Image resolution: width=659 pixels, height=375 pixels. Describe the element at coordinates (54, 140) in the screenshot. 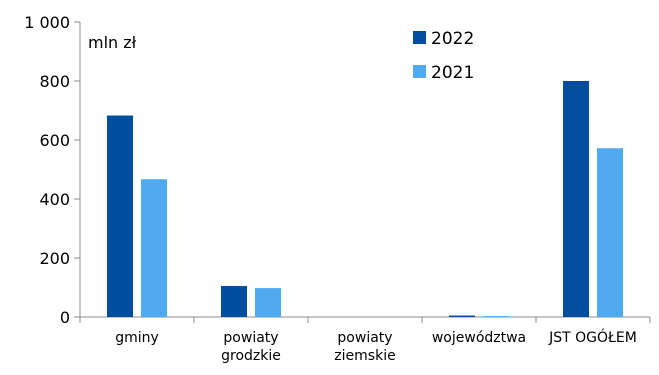

I see `y-tick-label: 600` at that location.